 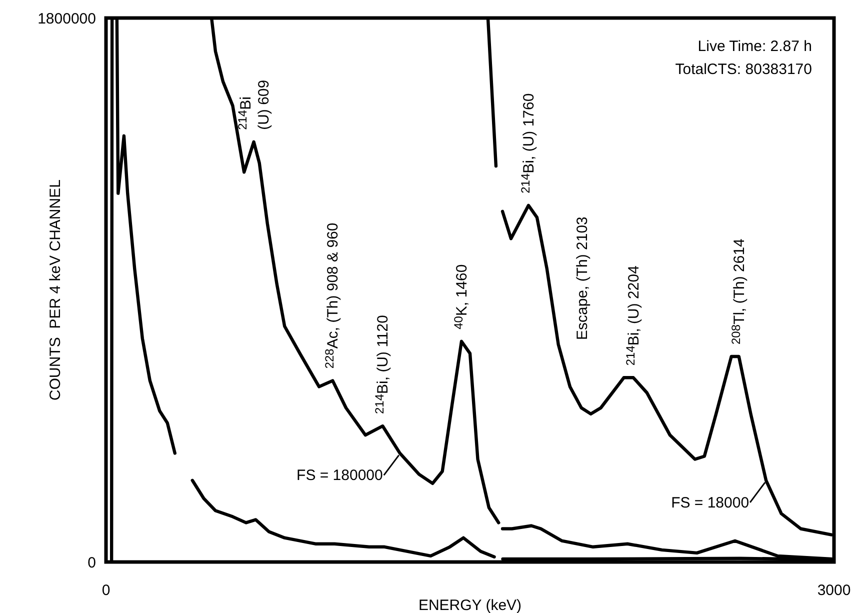 I want to click on annotation: Escape, (Th) 2103, so click(x=582, y=278).